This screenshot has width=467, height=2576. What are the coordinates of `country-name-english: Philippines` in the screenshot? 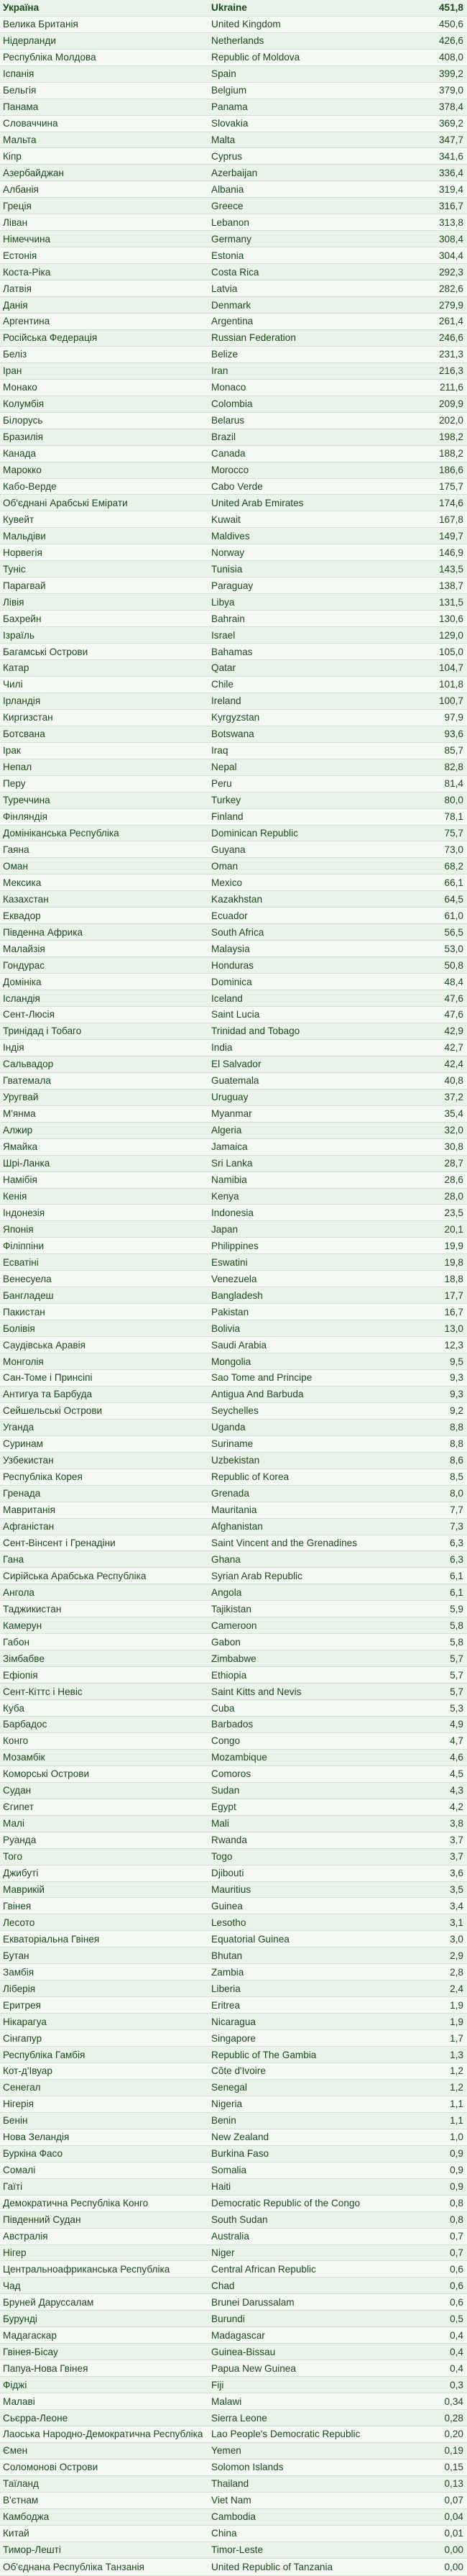 It's located at (310, 1246).